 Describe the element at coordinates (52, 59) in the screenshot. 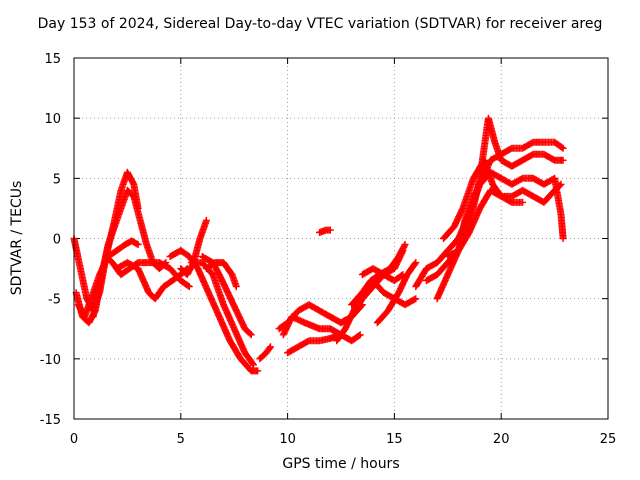

I see `y-tick-label: 15` at that location.